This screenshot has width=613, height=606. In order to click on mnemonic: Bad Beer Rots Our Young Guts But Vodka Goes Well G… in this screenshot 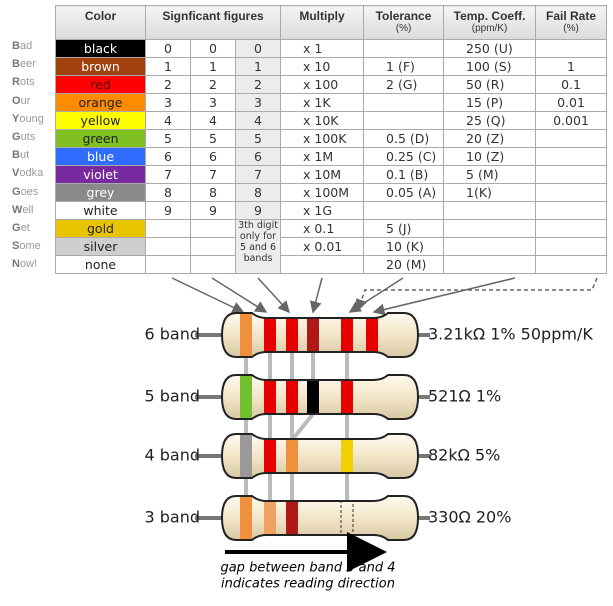, I will do `click(28, 155)`.